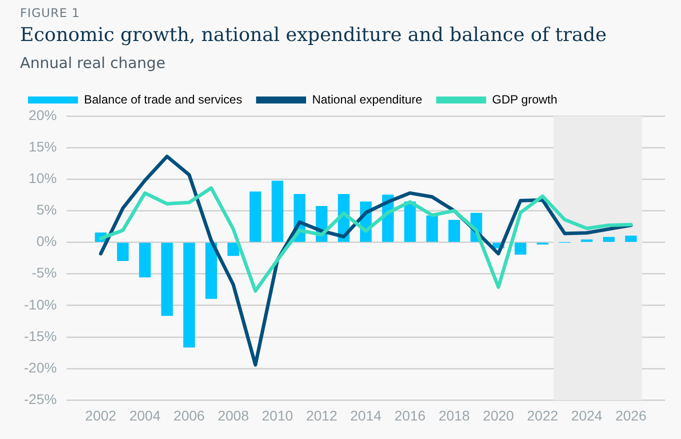 Image resolution: width=681 pixels, height=439 pixels. What do you see at coordinates (40, 336) in the screenshot?
I see `y-tick-label: -15%` at bounding box center [40, 336].